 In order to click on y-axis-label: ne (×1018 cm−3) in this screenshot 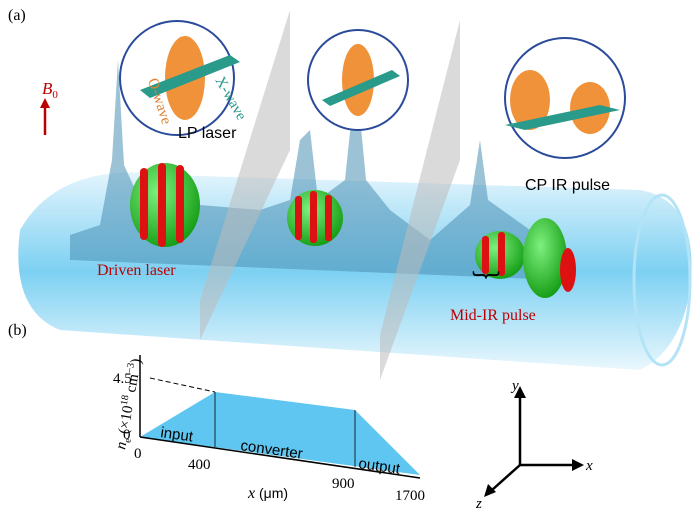, I will do `click(129, 404)`.